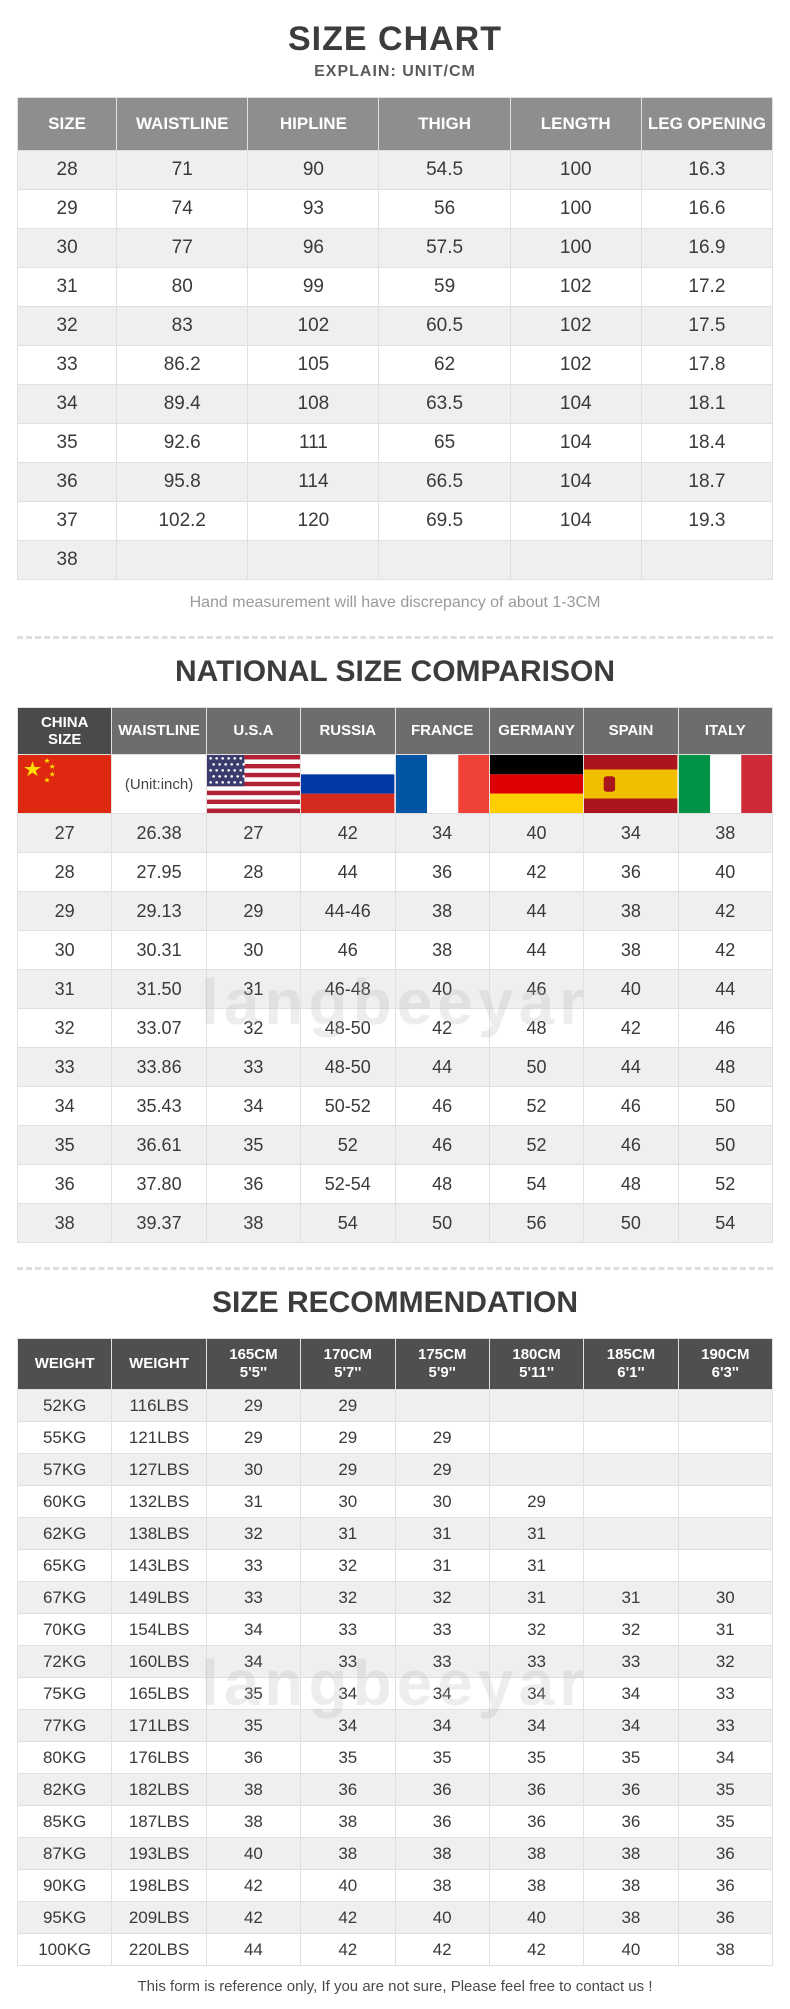  What do you see at coordinates (348, 1145) in the screenshot?
I see `table-cell: 52` at bounding box center [348, 1145].